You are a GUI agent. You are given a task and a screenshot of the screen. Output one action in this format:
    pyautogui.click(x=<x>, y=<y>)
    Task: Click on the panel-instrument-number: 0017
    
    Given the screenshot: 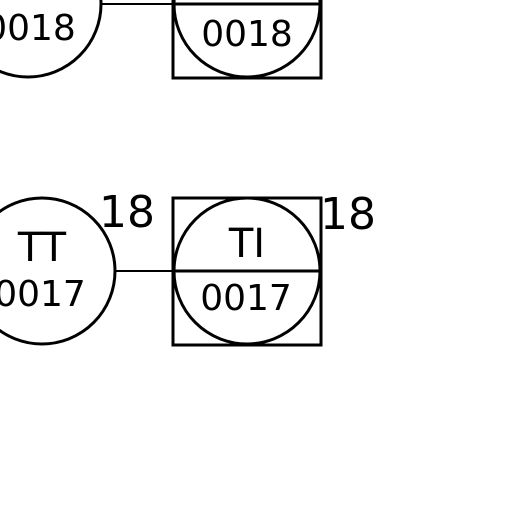 What is the action you would take?
    pyautogui.click(x=246, y=298)
    